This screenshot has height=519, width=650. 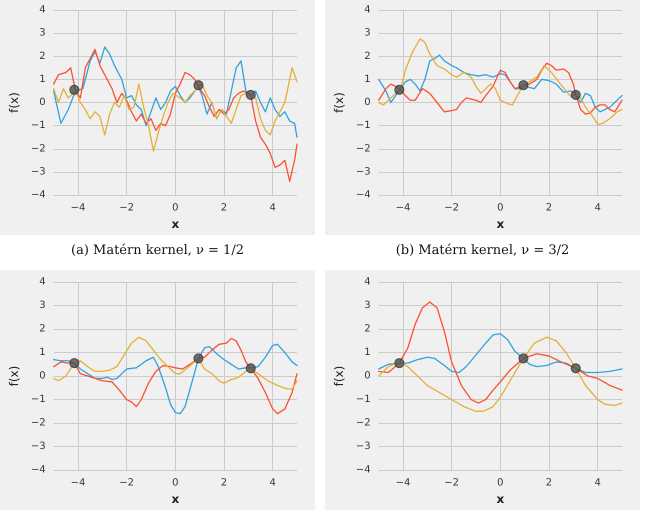 What do you see at coordinates (157, 250) in the screenshot?
I see `text: (a) Matérn kernel, ν = 1/2` at bounding box center [157, 250].